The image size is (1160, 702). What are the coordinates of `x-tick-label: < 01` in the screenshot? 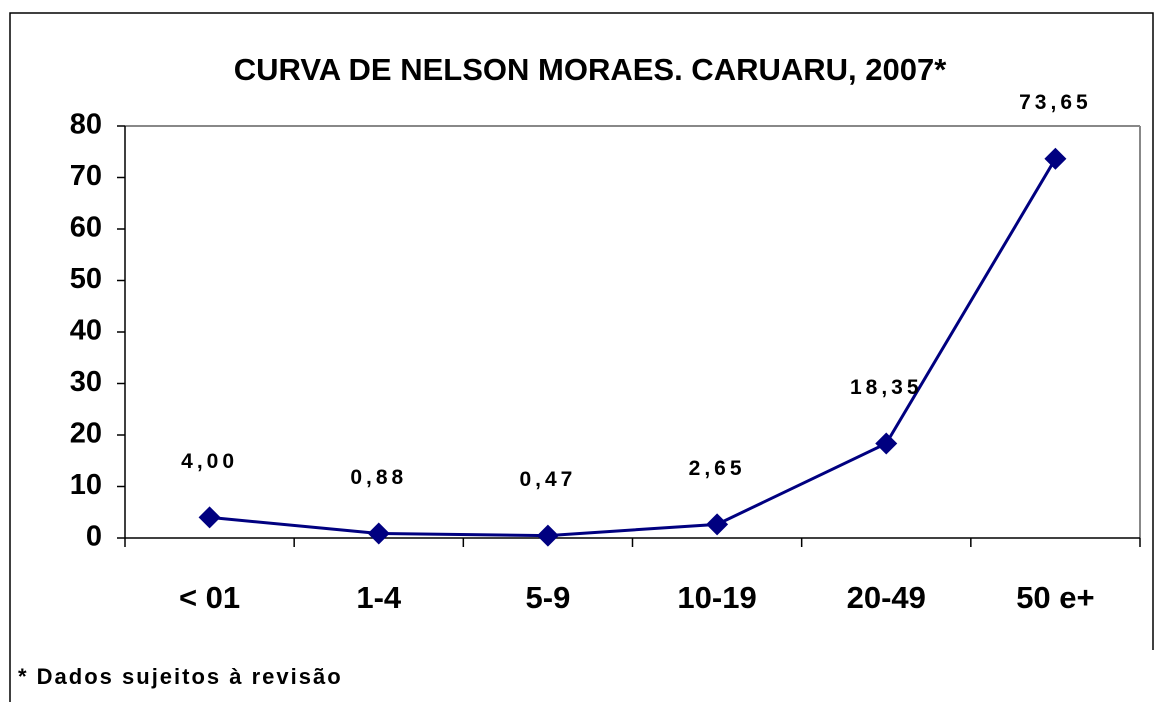 It's located at (209, 597).